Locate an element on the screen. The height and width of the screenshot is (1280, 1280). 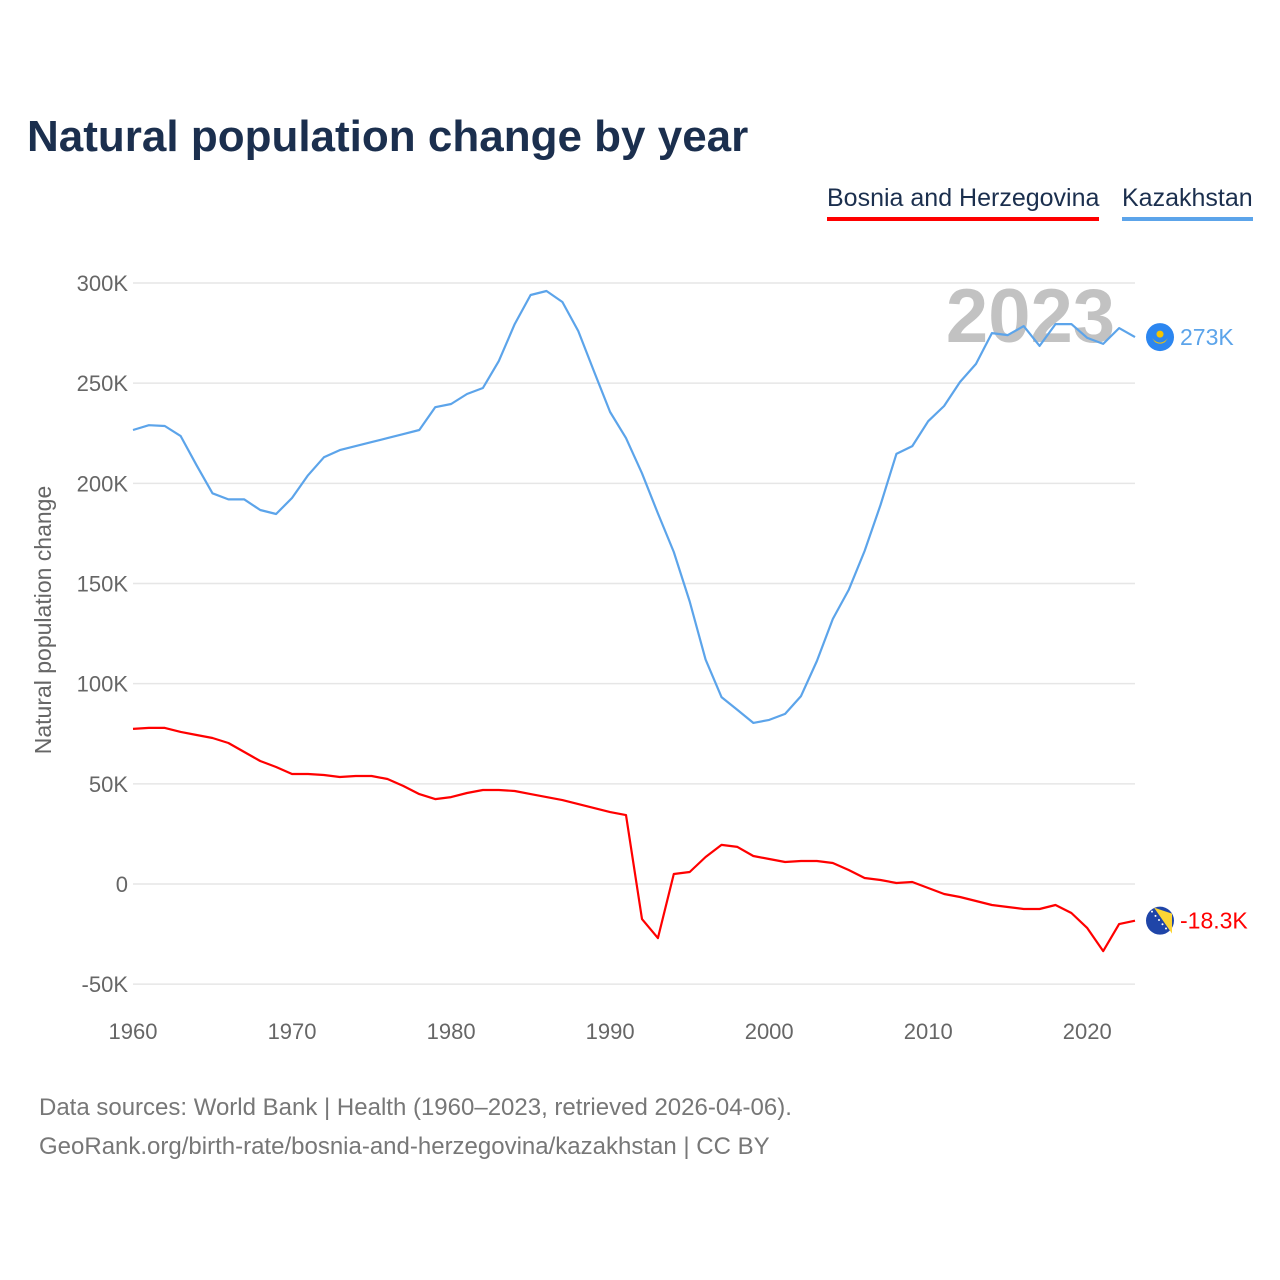
y-tick-label: 50K is located at coordinates (108, 784).